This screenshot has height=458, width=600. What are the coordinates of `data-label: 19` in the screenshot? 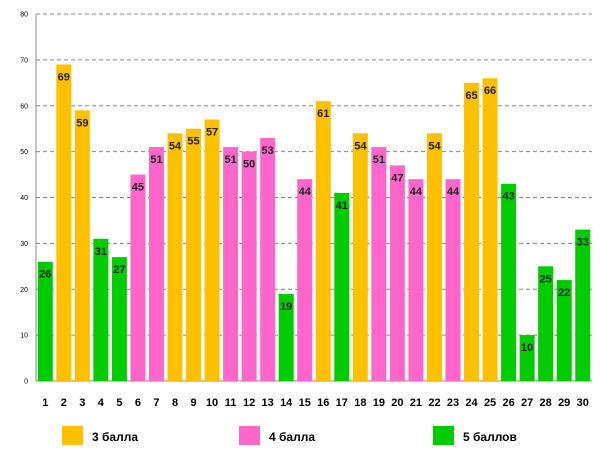 It's located at (286, 307).